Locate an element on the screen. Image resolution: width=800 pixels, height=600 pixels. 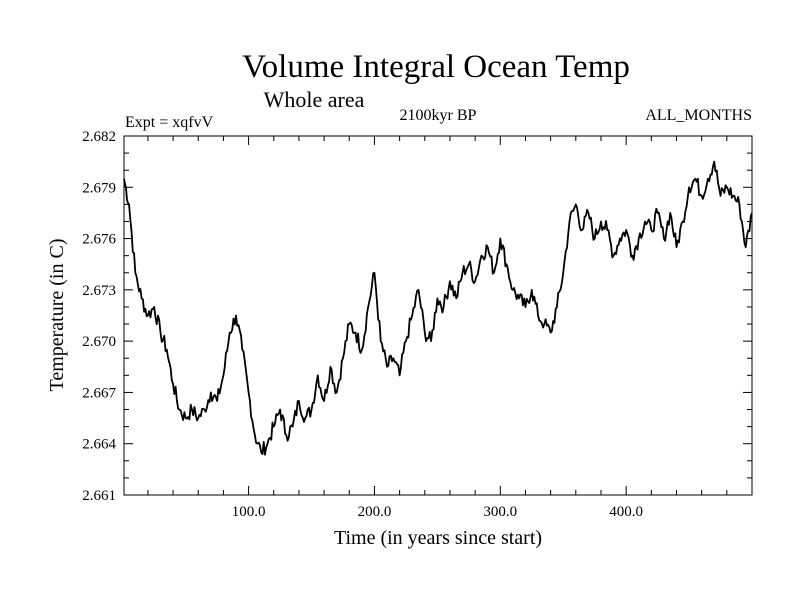
period-label: 2100kyr BP is located at coordinates (438, 115).